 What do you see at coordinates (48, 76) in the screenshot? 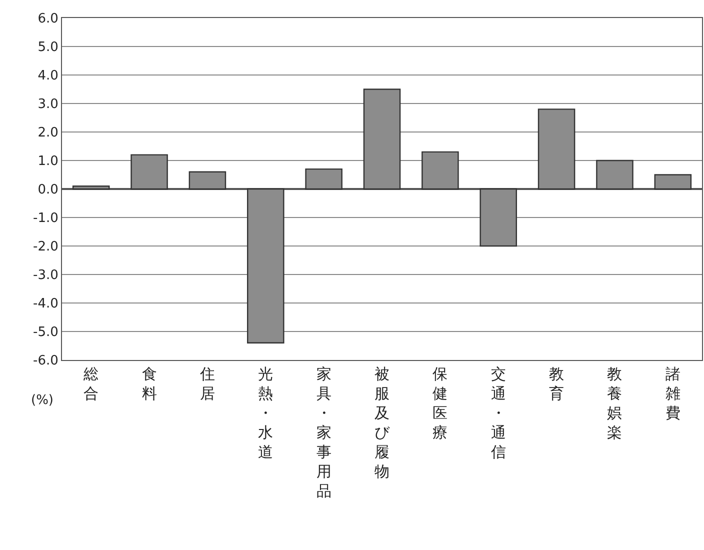
I see `y-tick-label: 4.0` at bounding box center [48, 76].